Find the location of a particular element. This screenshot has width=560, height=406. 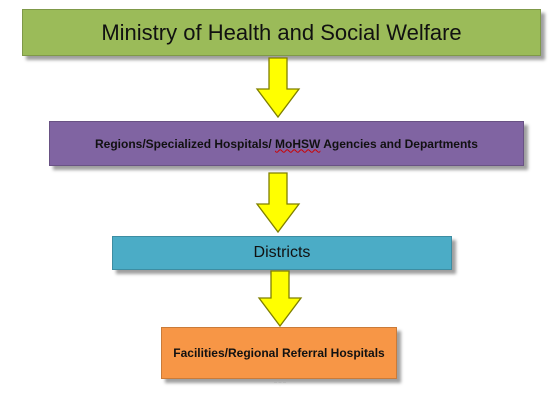

node-districts: Districts is located at coordinates (282, 253).